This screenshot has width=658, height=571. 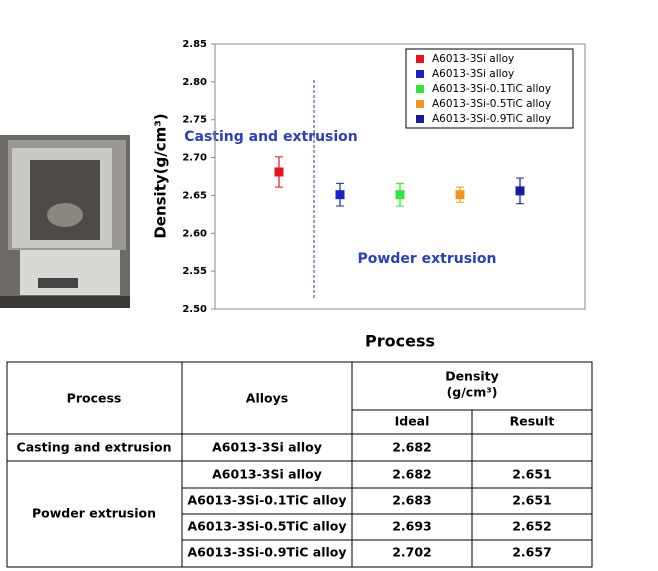 What do you see at coordinates (472, 392) in the screenshot?
I see `header: (g/cm³)` at bounding box center [472, 392].